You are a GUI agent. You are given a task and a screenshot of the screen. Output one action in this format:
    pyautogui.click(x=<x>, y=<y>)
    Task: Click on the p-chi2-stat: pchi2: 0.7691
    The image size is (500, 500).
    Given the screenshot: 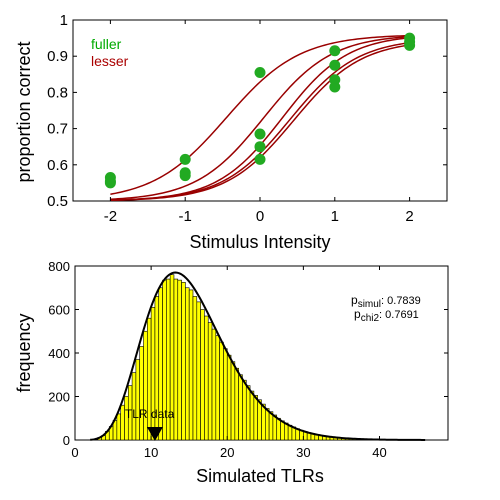 What is the action you would take?
    pyautogui.click(x=386, y=315)
    